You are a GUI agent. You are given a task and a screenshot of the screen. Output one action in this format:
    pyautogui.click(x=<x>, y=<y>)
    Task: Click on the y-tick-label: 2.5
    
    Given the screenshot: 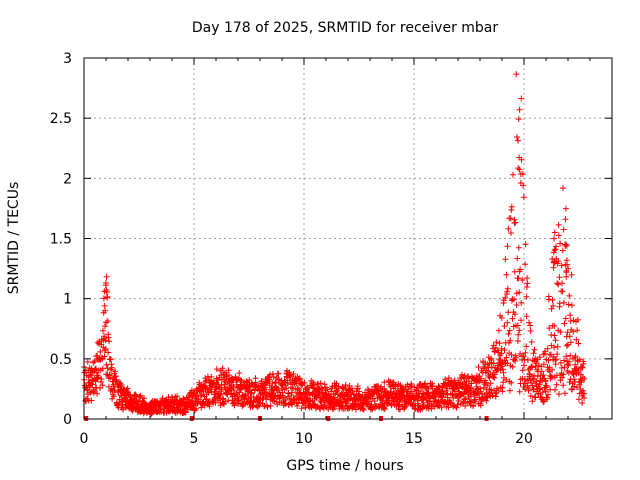 What is the action you would take?
    pyautogui.click(x=61, y=119)
    